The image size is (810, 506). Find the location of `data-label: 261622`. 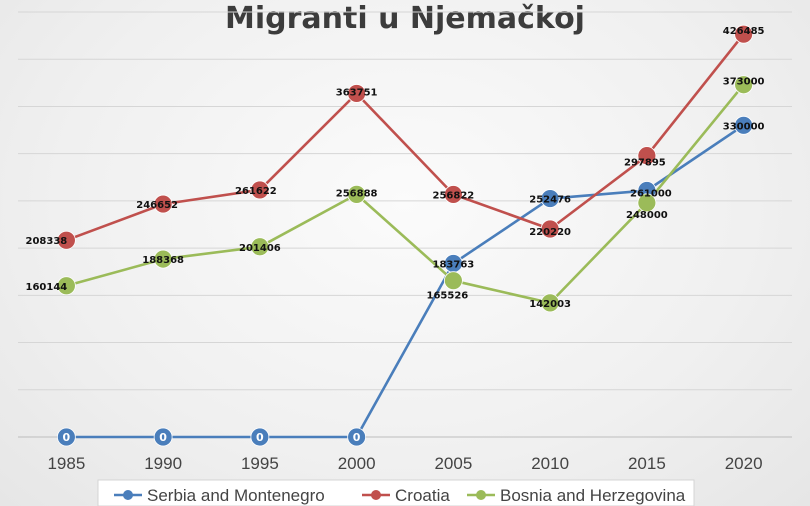

data-label: 261622 is located at coordinates (256, 191).